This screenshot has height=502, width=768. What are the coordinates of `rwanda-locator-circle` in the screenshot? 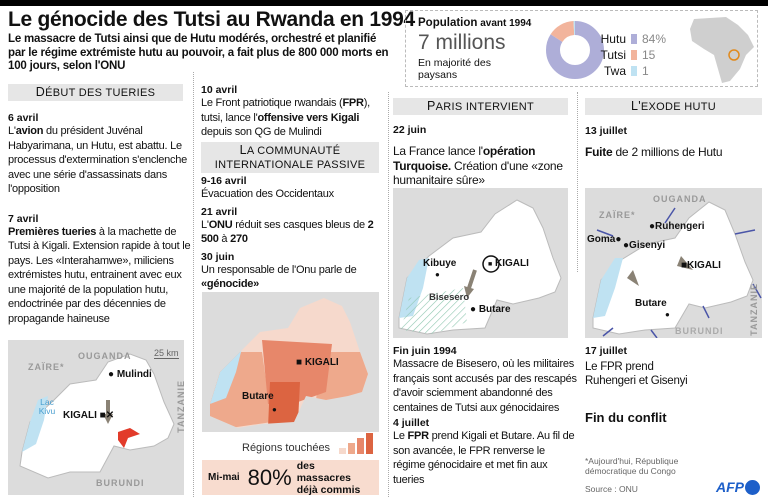 It's located at (734, 55).